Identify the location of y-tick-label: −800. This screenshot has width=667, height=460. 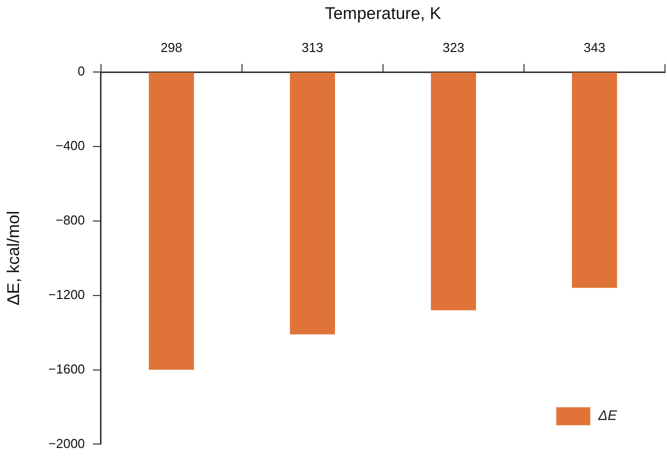
(70, 220).